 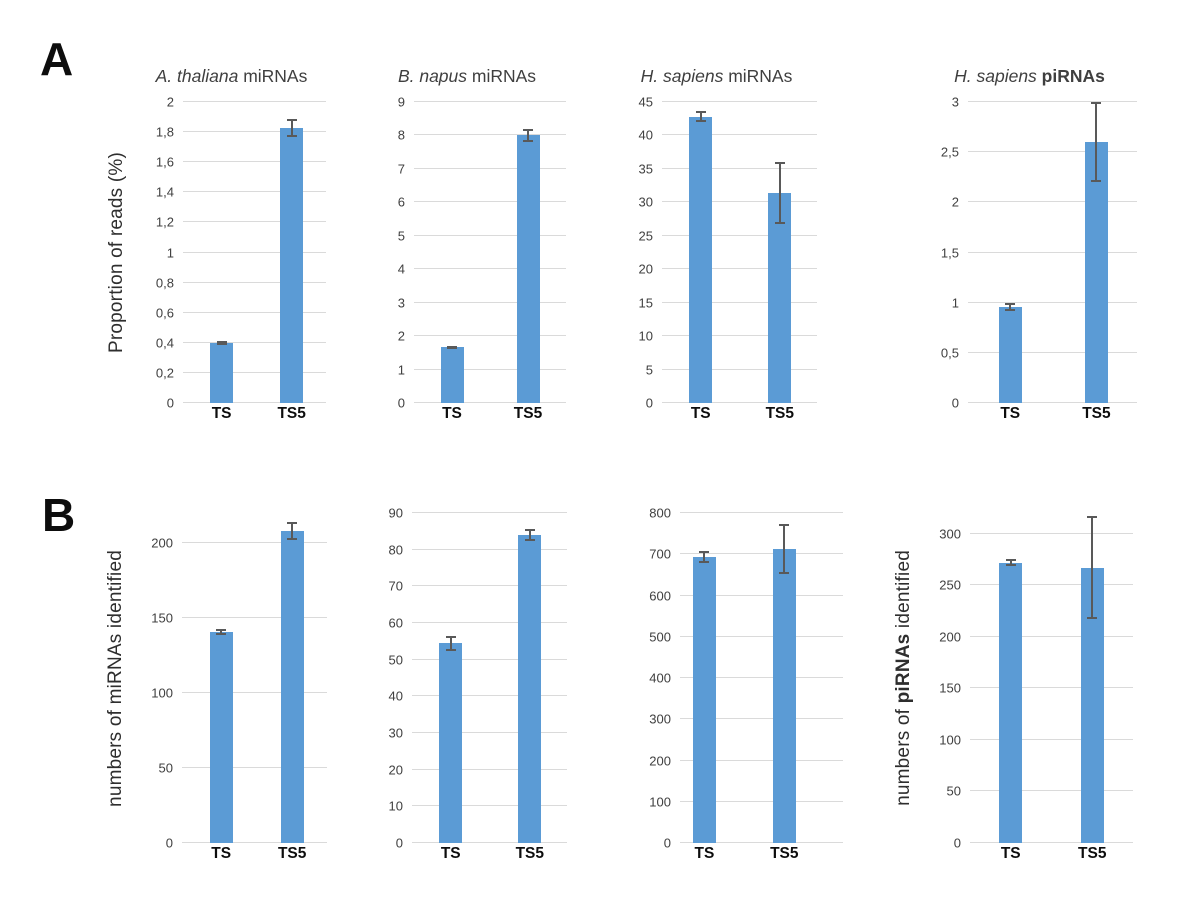 What do you see at coordinates (660, 678) in the screenshot?
I see `y-tick-label: 400` at bounding box center [660, 678].